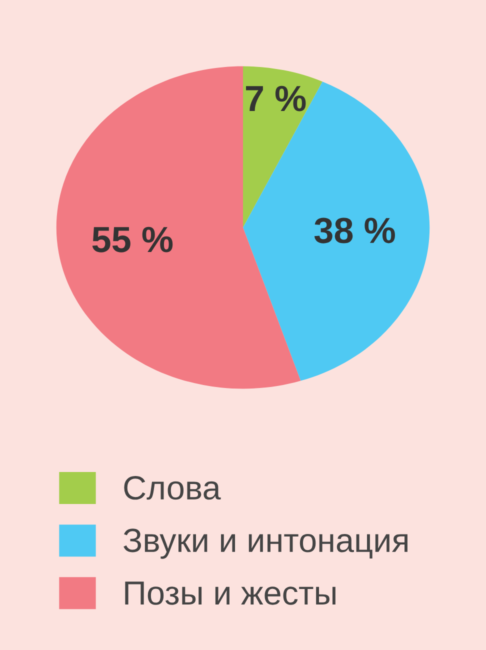 The width and height of the screenshot is (486, 650). What do you see at coordinates (230, 593) in the screenshot?
I see `legend-label: Позы и жесты` at bounding box center [230, 593].